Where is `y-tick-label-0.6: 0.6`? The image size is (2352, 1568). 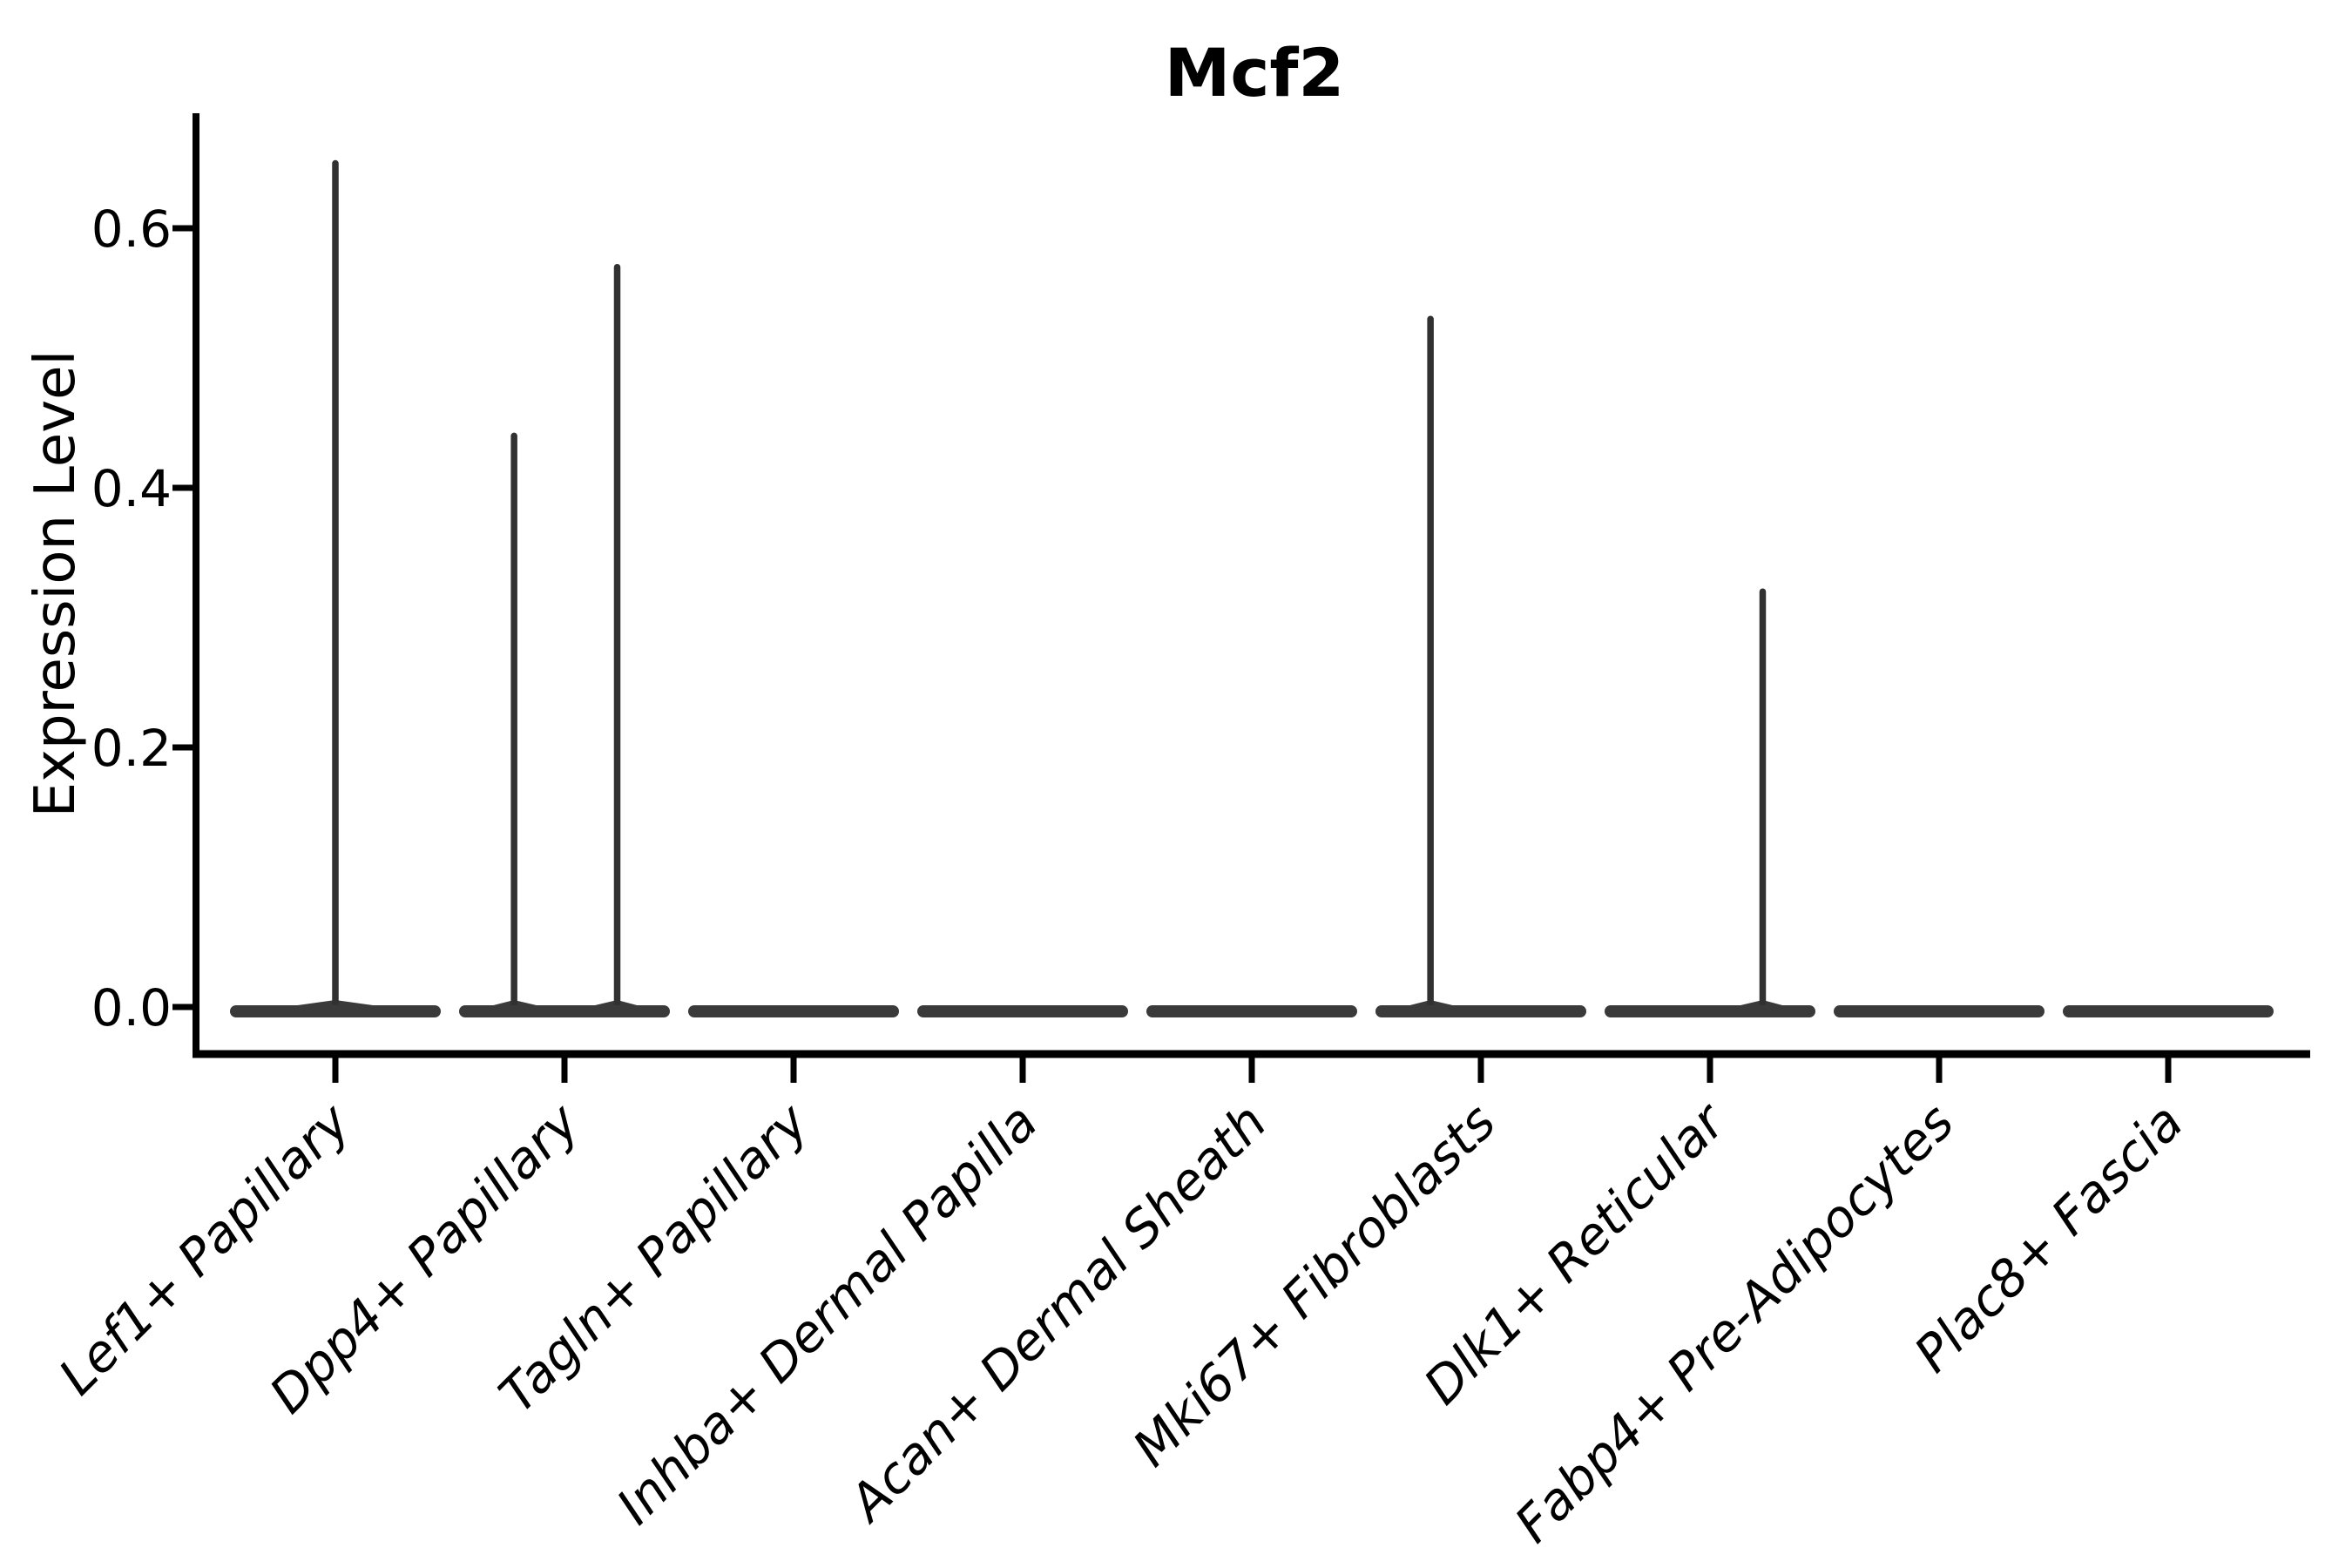 y-tick-label-0.6: 0.6 is located at coordinates (131, 229).